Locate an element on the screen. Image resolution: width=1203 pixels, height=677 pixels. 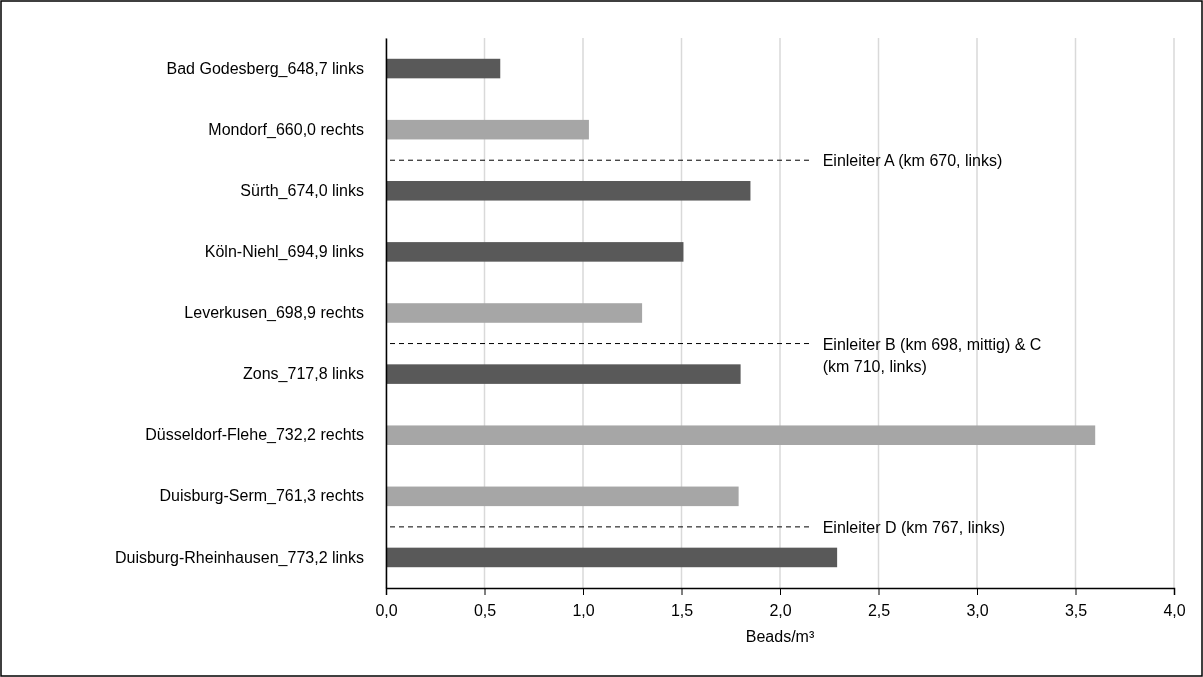
x-tick-label: 0,0 is located at coordinates (386, 610).